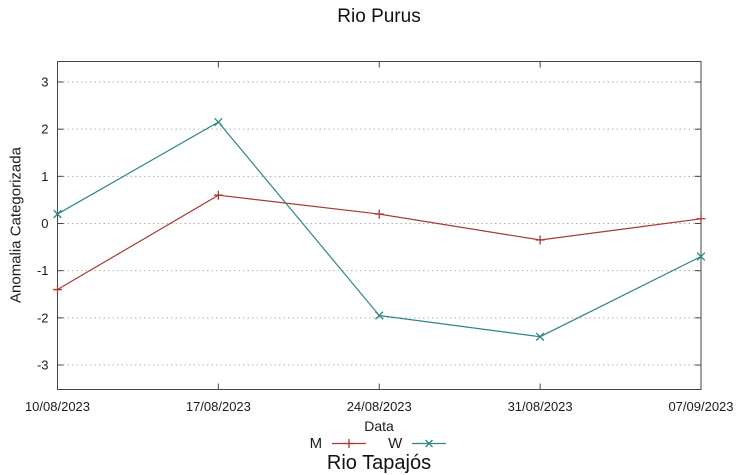 Image resolution: width=752 pixels, height=475 pixels. What do you see at coordinates (540, 406) in the screenshot?
I see `x-tick-label: 31/08/2023` at bounding box center [540, 406].